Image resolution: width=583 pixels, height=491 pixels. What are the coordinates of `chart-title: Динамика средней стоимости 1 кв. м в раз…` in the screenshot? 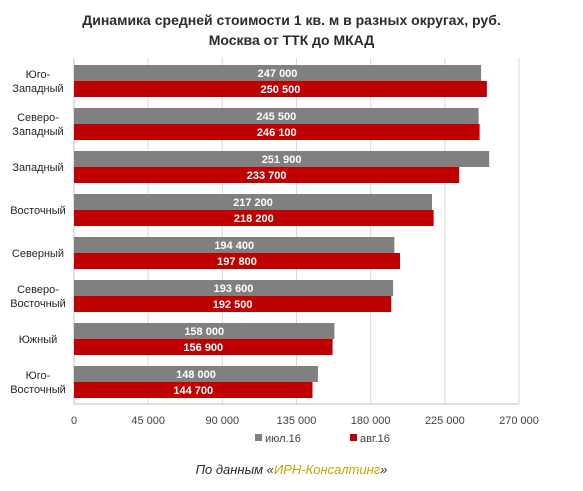 It's located at (291, 20).